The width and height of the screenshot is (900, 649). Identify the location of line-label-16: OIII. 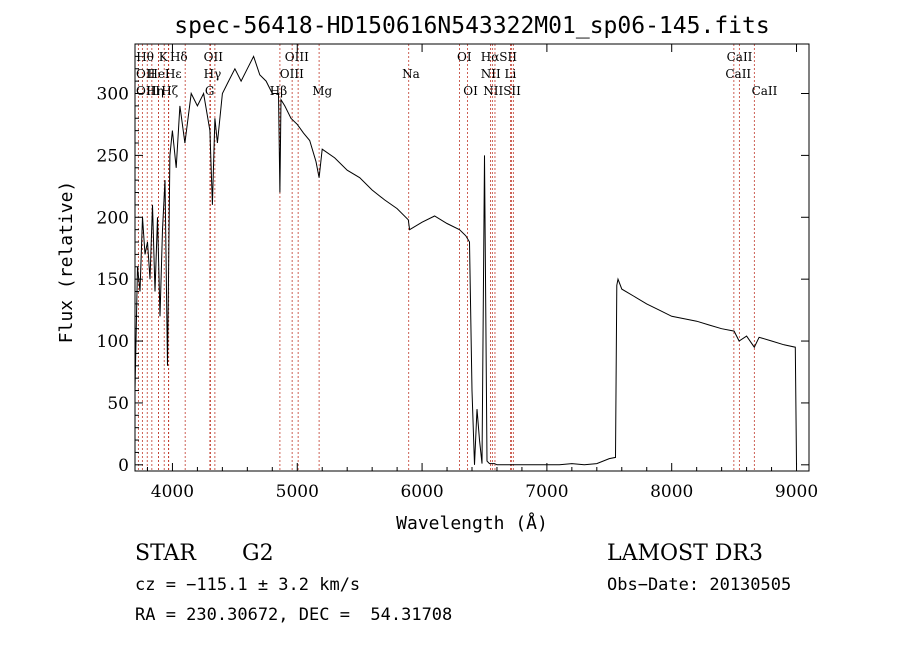
(148, 91).